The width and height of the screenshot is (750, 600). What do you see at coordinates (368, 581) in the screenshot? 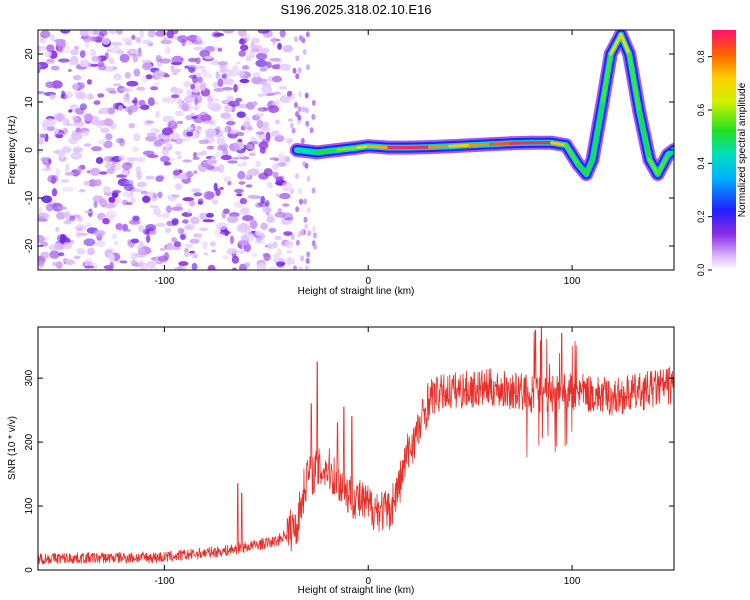
I see `x-tick-label: 0` at bounding box center [368, 581].